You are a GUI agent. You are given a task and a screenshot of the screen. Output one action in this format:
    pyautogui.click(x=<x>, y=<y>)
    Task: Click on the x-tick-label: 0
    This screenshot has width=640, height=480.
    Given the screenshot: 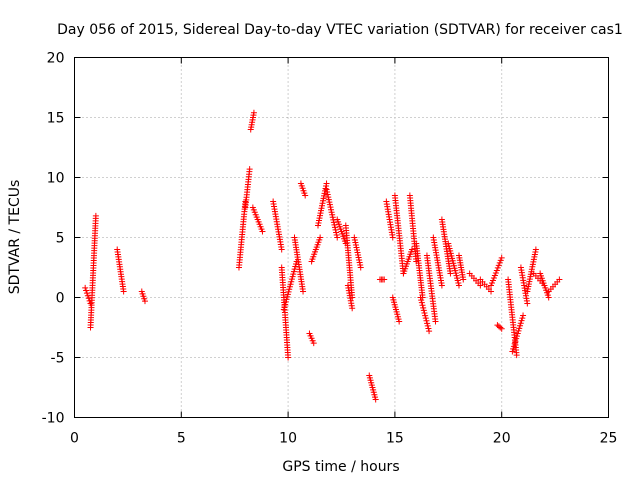 What is the action you would take?
    pyautogui.click(x=74, y=439)
    